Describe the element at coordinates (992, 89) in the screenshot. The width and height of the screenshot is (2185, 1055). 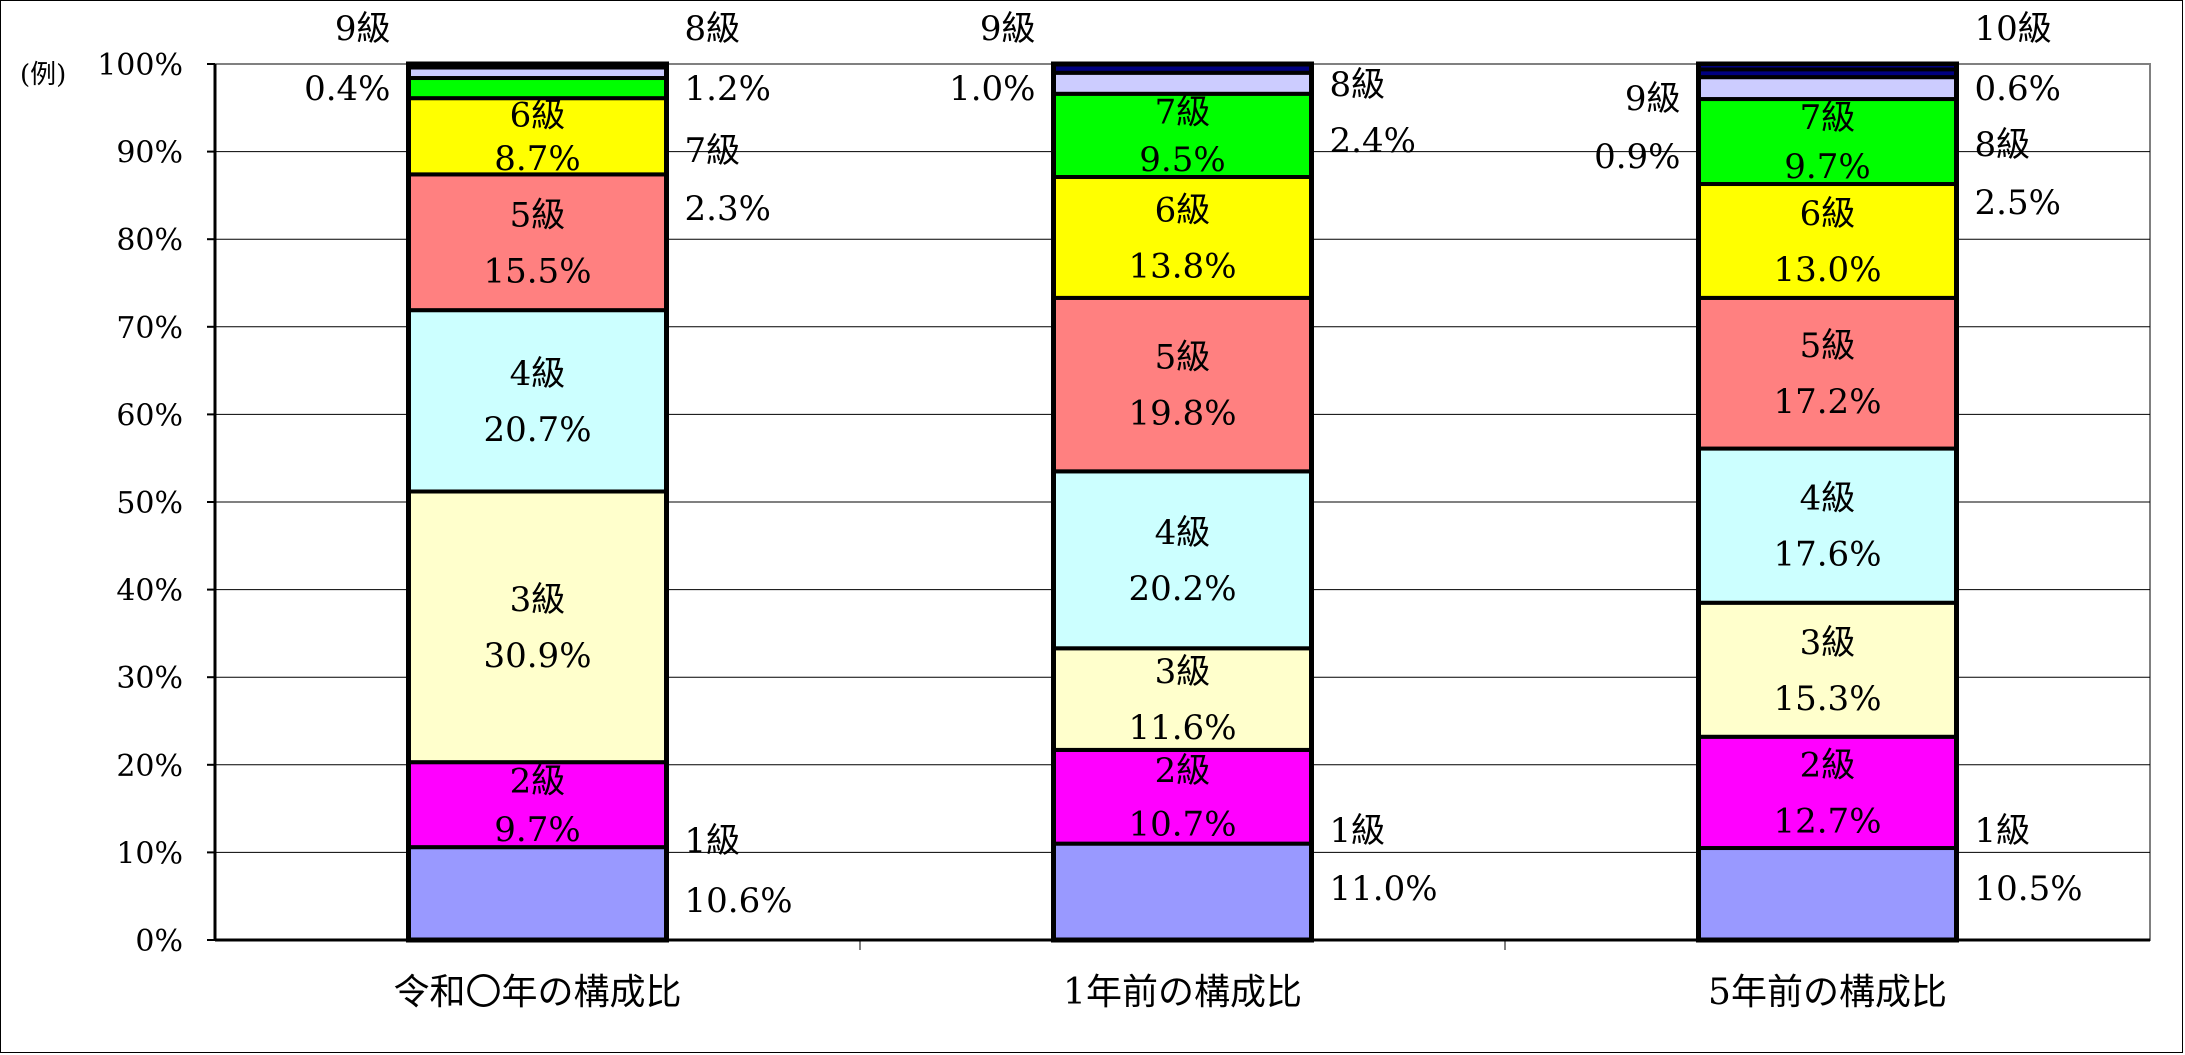
I see `data-label: 1.0%` at that location.